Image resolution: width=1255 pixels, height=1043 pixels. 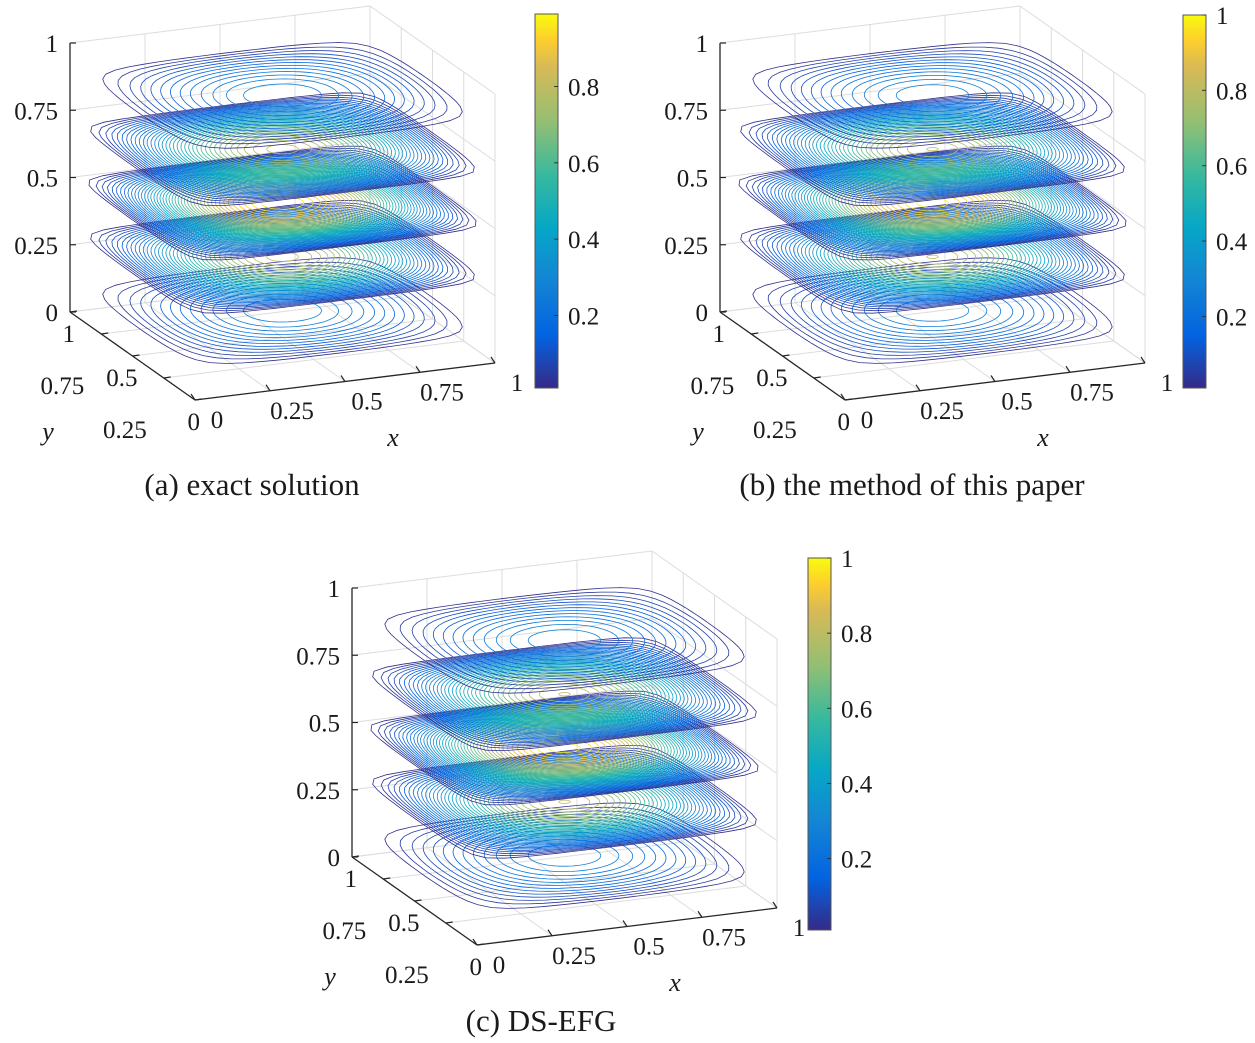 What do you see at coordinates (702, 313) in the screenshot?
I see `z-tick-label: 0` at bounding box center [702, 313].